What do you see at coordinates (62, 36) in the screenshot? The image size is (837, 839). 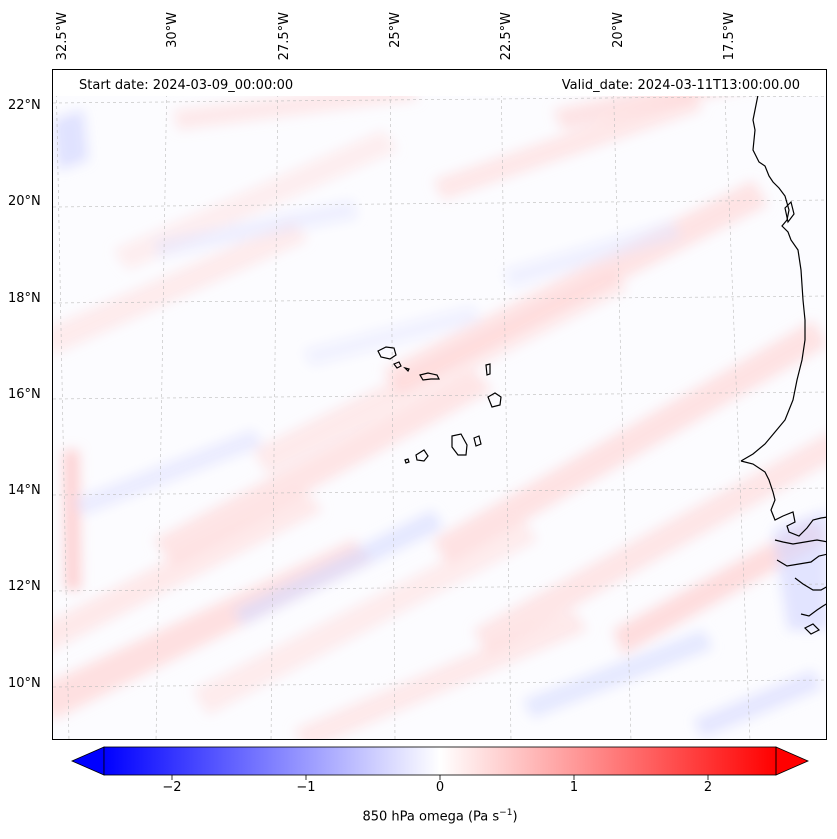 I see `lon-label-32-5w: 32.5°W` at bounding box center [62, 36].